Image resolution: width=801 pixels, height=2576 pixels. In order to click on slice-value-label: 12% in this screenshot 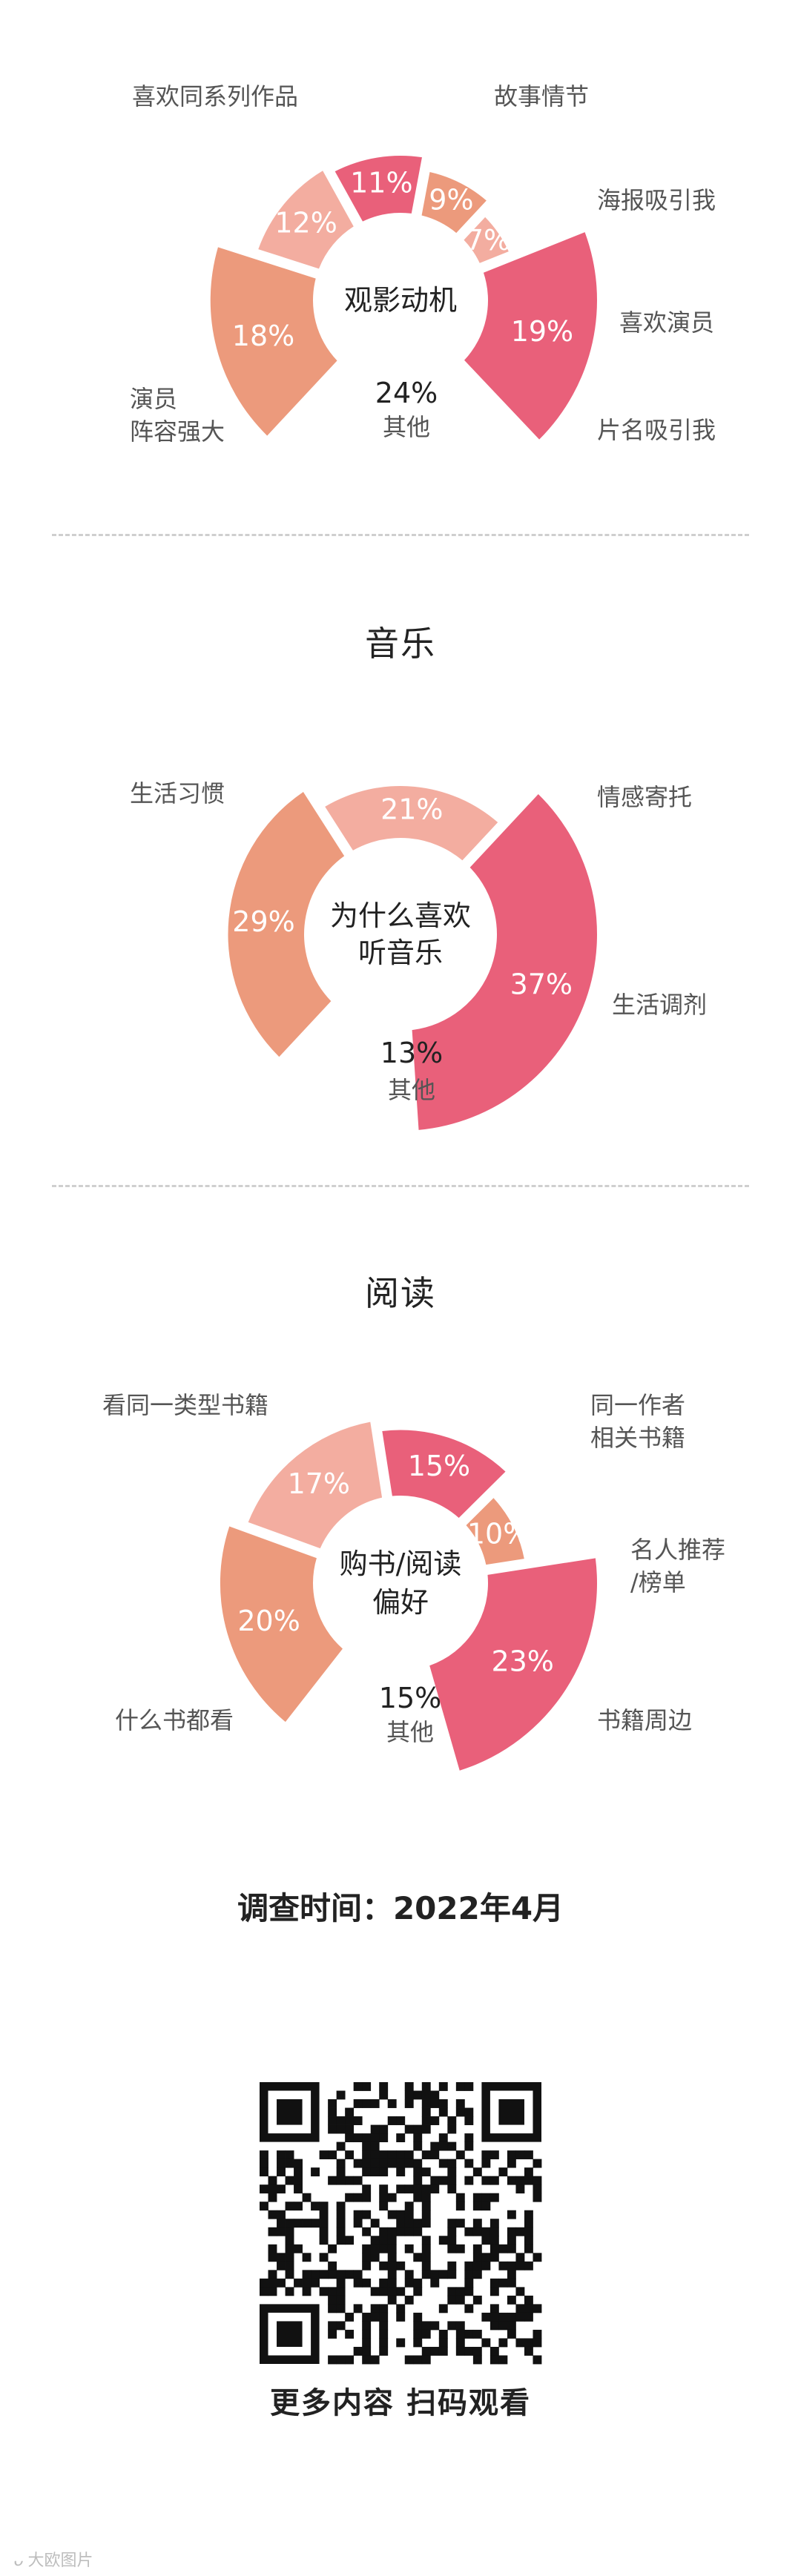, I will do `click(305, 222)`.